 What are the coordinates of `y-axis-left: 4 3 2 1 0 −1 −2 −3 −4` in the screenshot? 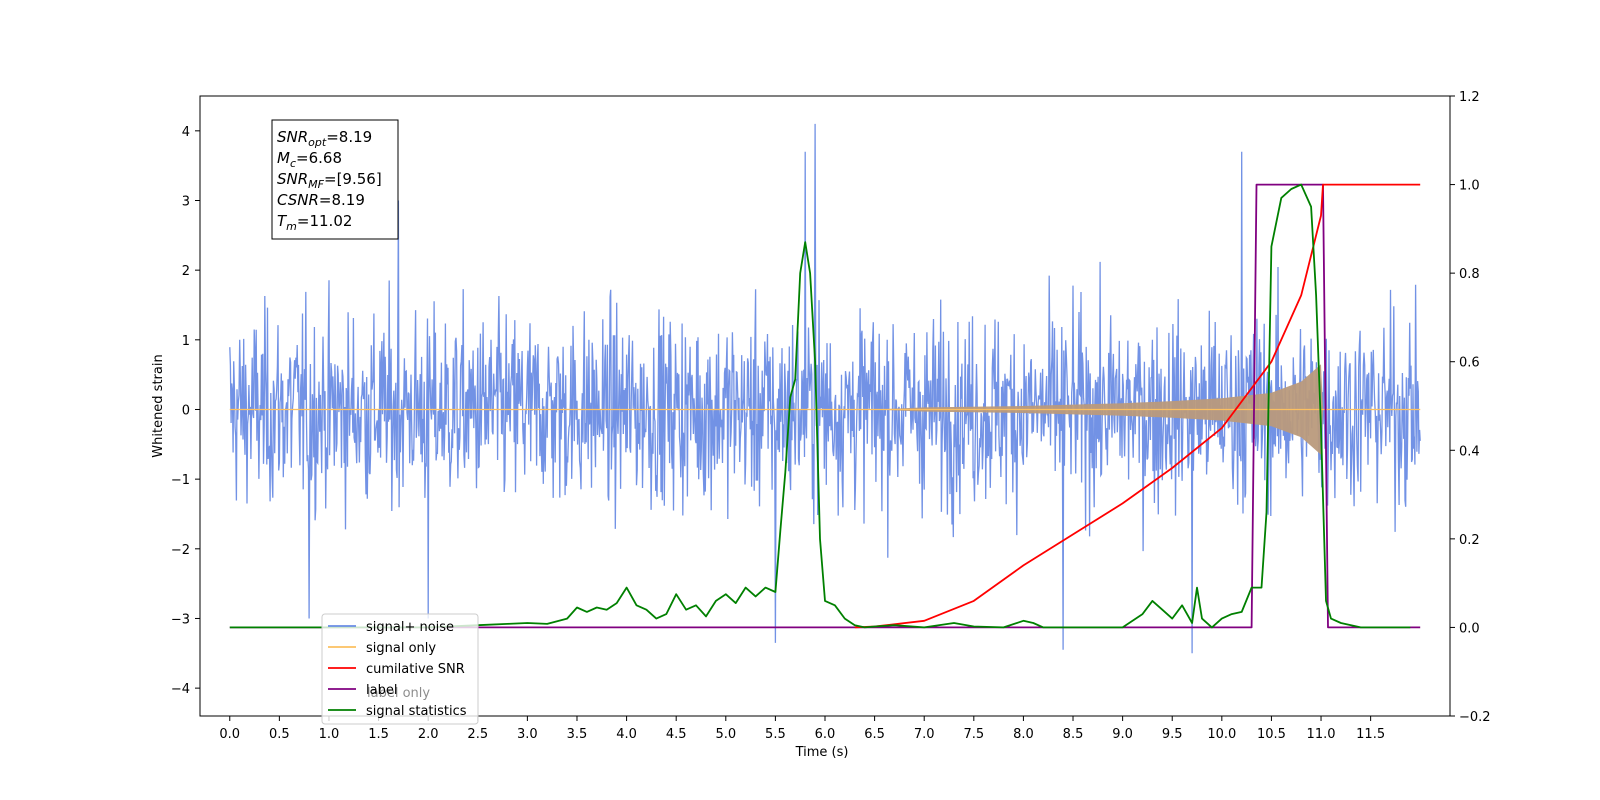 It's located at (185, 411).